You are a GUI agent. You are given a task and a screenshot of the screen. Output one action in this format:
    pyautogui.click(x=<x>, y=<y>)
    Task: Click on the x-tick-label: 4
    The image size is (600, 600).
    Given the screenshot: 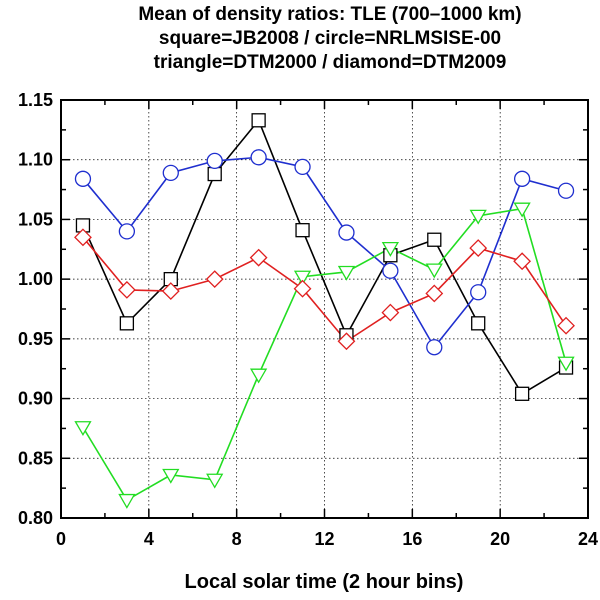 What is the action you would take?
    pyautogui.click(x=149, y=539)
    